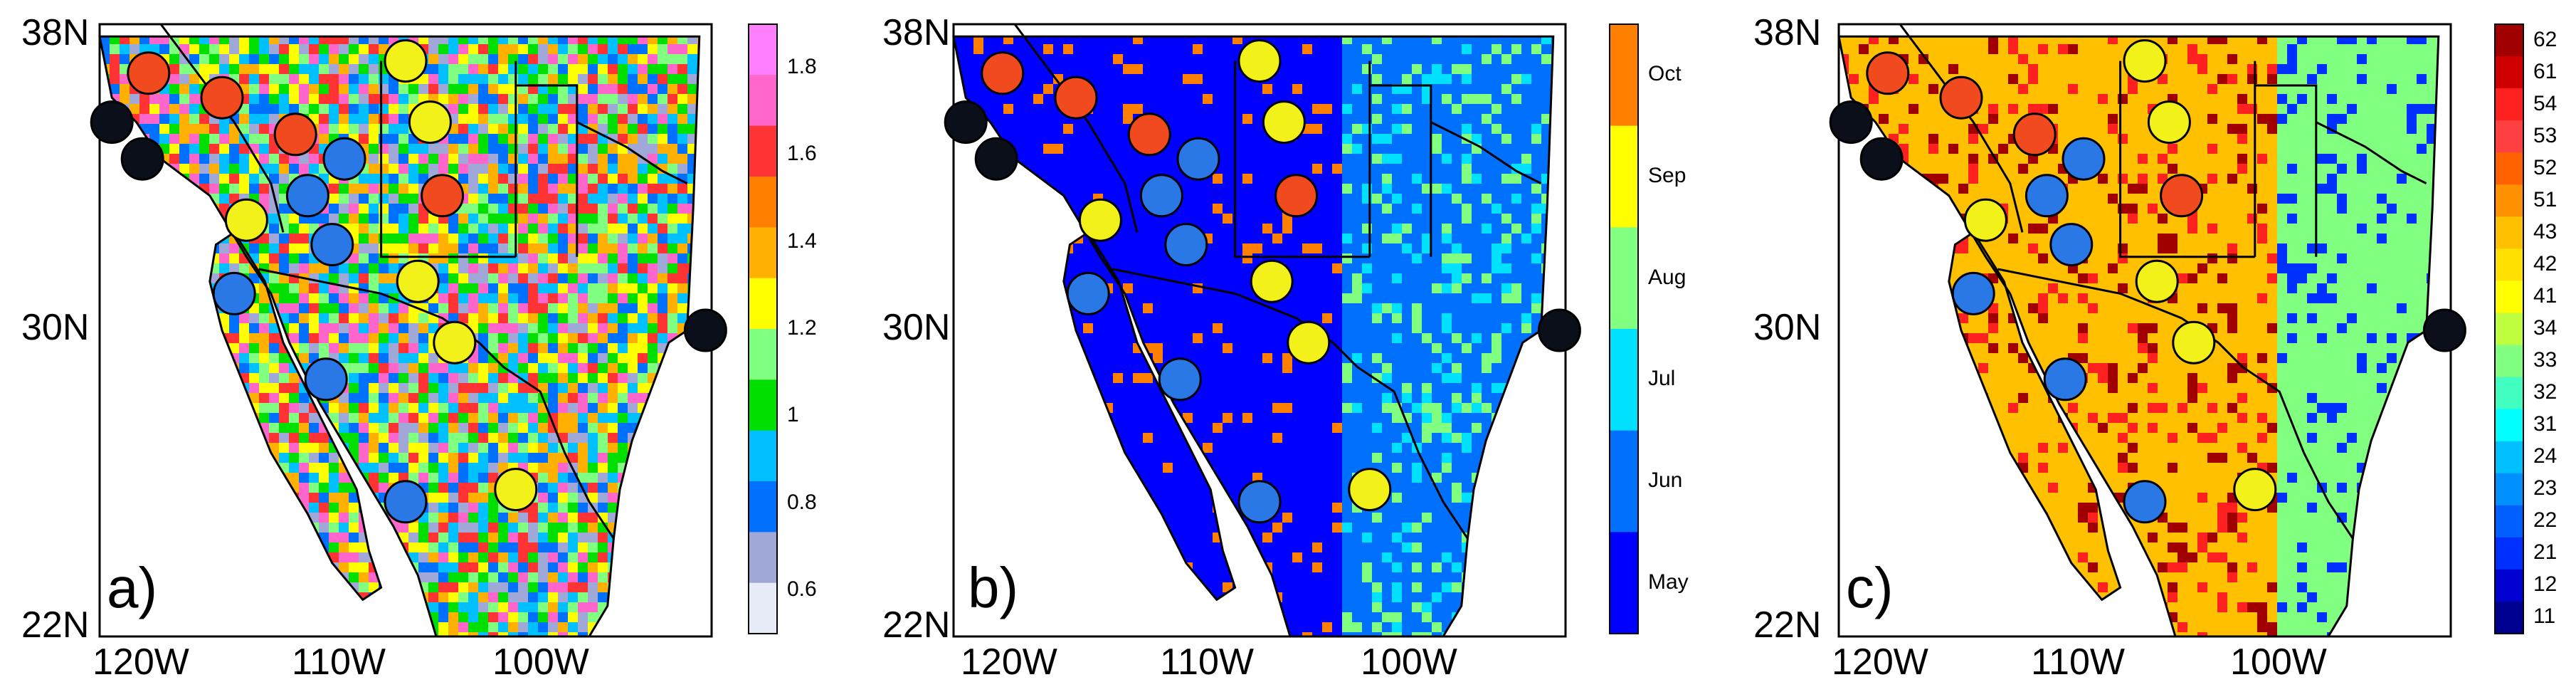 This screenshot has width=2576, height=692. Describe the element at coordinates (2545, 199) in the screenshot. I see `colorbar-label: 51` at that location.